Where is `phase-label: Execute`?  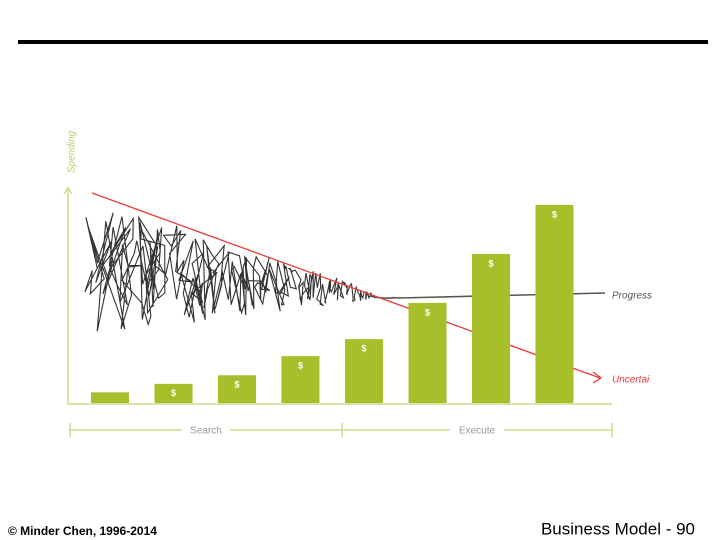 phase-label: Execute is located at coordinates (477, 431).